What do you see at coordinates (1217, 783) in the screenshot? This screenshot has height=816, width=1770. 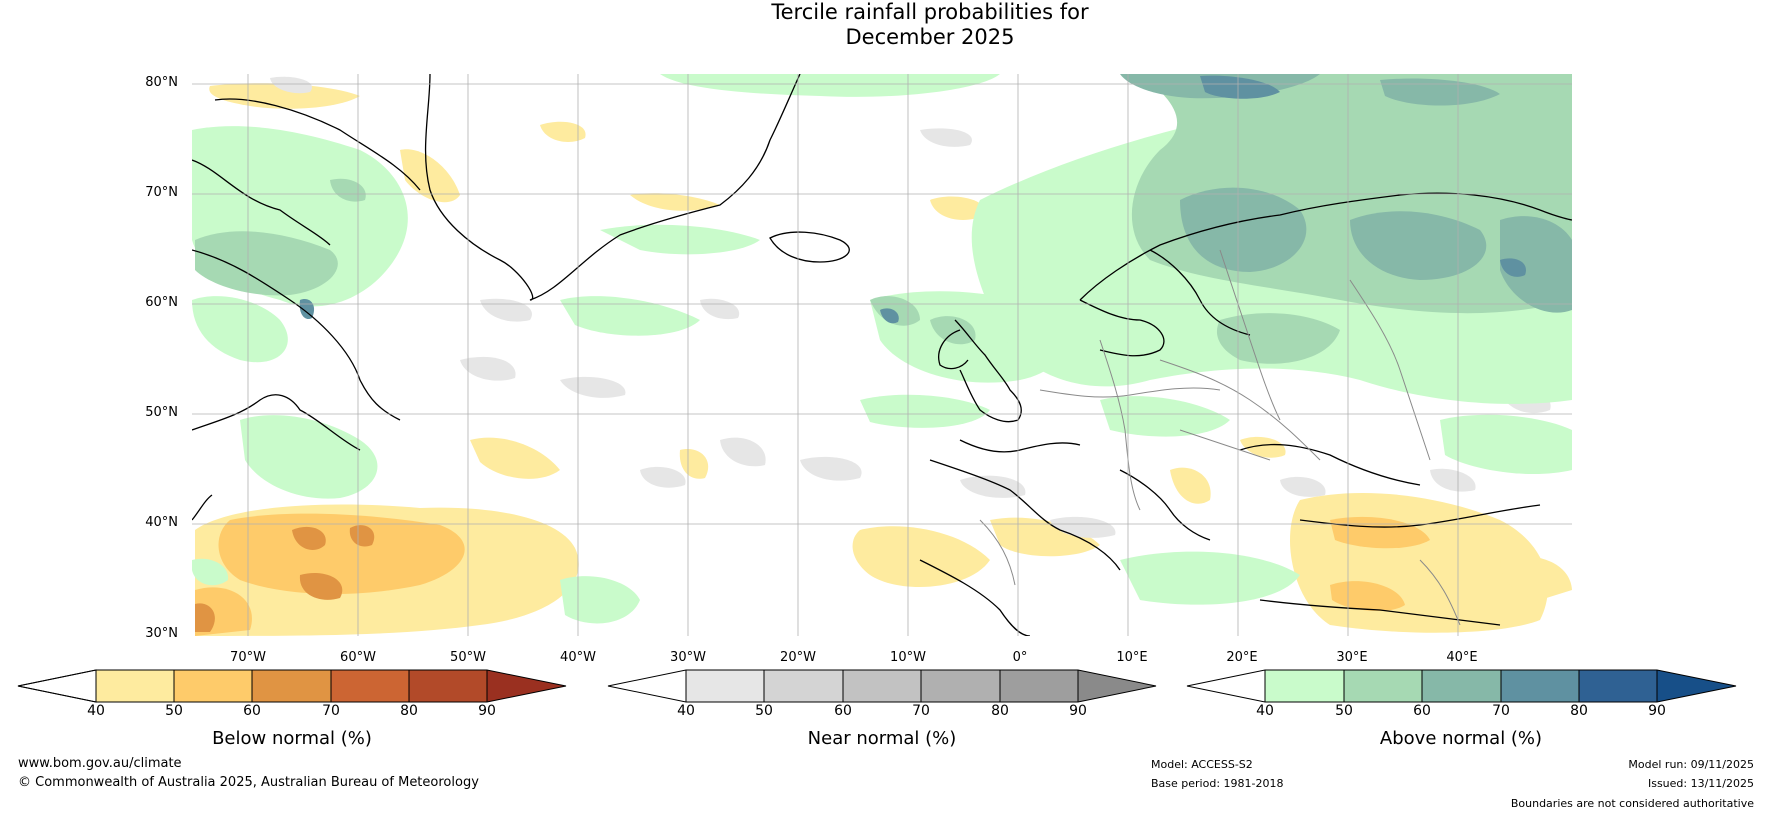 I see `base-period-text: Base period: 1981-2018` at bounding box center [1217, 783].